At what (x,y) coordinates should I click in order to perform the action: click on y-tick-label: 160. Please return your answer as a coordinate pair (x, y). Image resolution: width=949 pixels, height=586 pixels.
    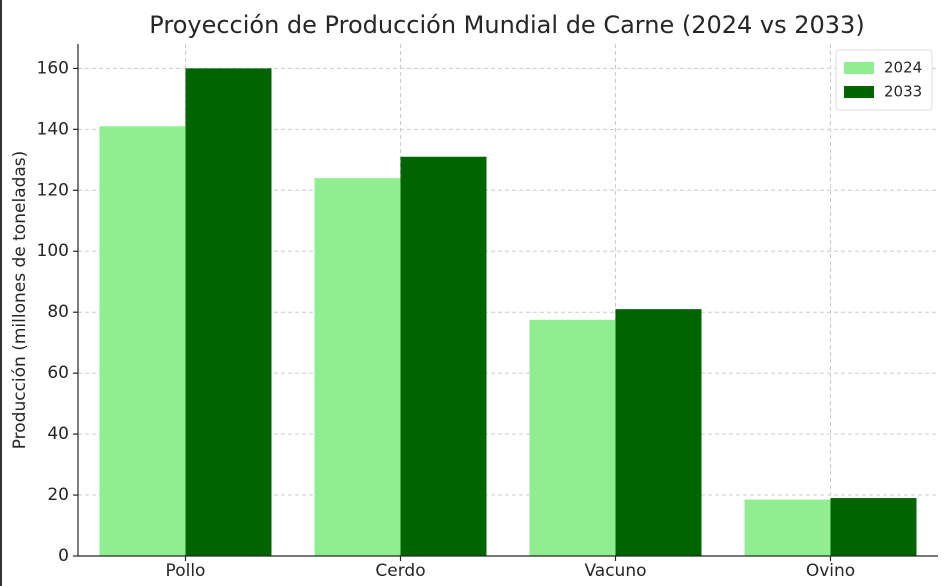
    Looking at the image, I should click on (53, 68).